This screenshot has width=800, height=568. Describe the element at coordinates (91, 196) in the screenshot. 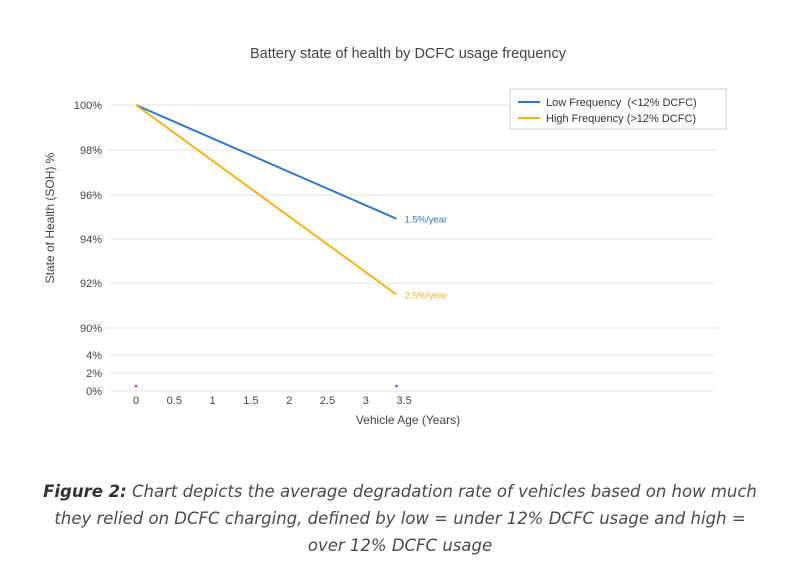

I see `y-tick-label: 96%` at that location.